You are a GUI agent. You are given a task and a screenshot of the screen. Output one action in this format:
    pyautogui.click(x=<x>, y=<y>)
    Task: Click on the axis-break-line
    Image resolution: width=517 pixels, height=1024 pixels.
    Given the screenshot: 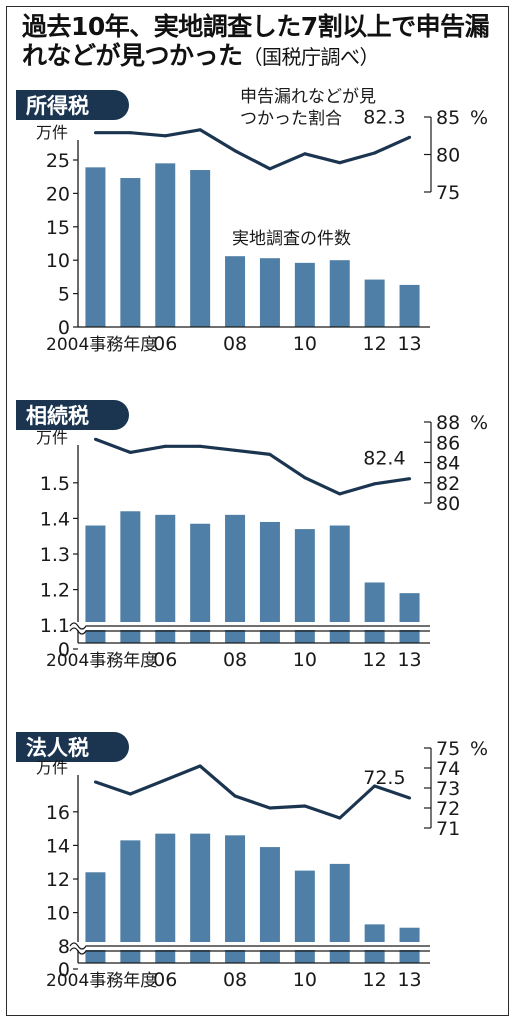 What is the action you would take?
    pyautogui.click(x=249, y=631)
    